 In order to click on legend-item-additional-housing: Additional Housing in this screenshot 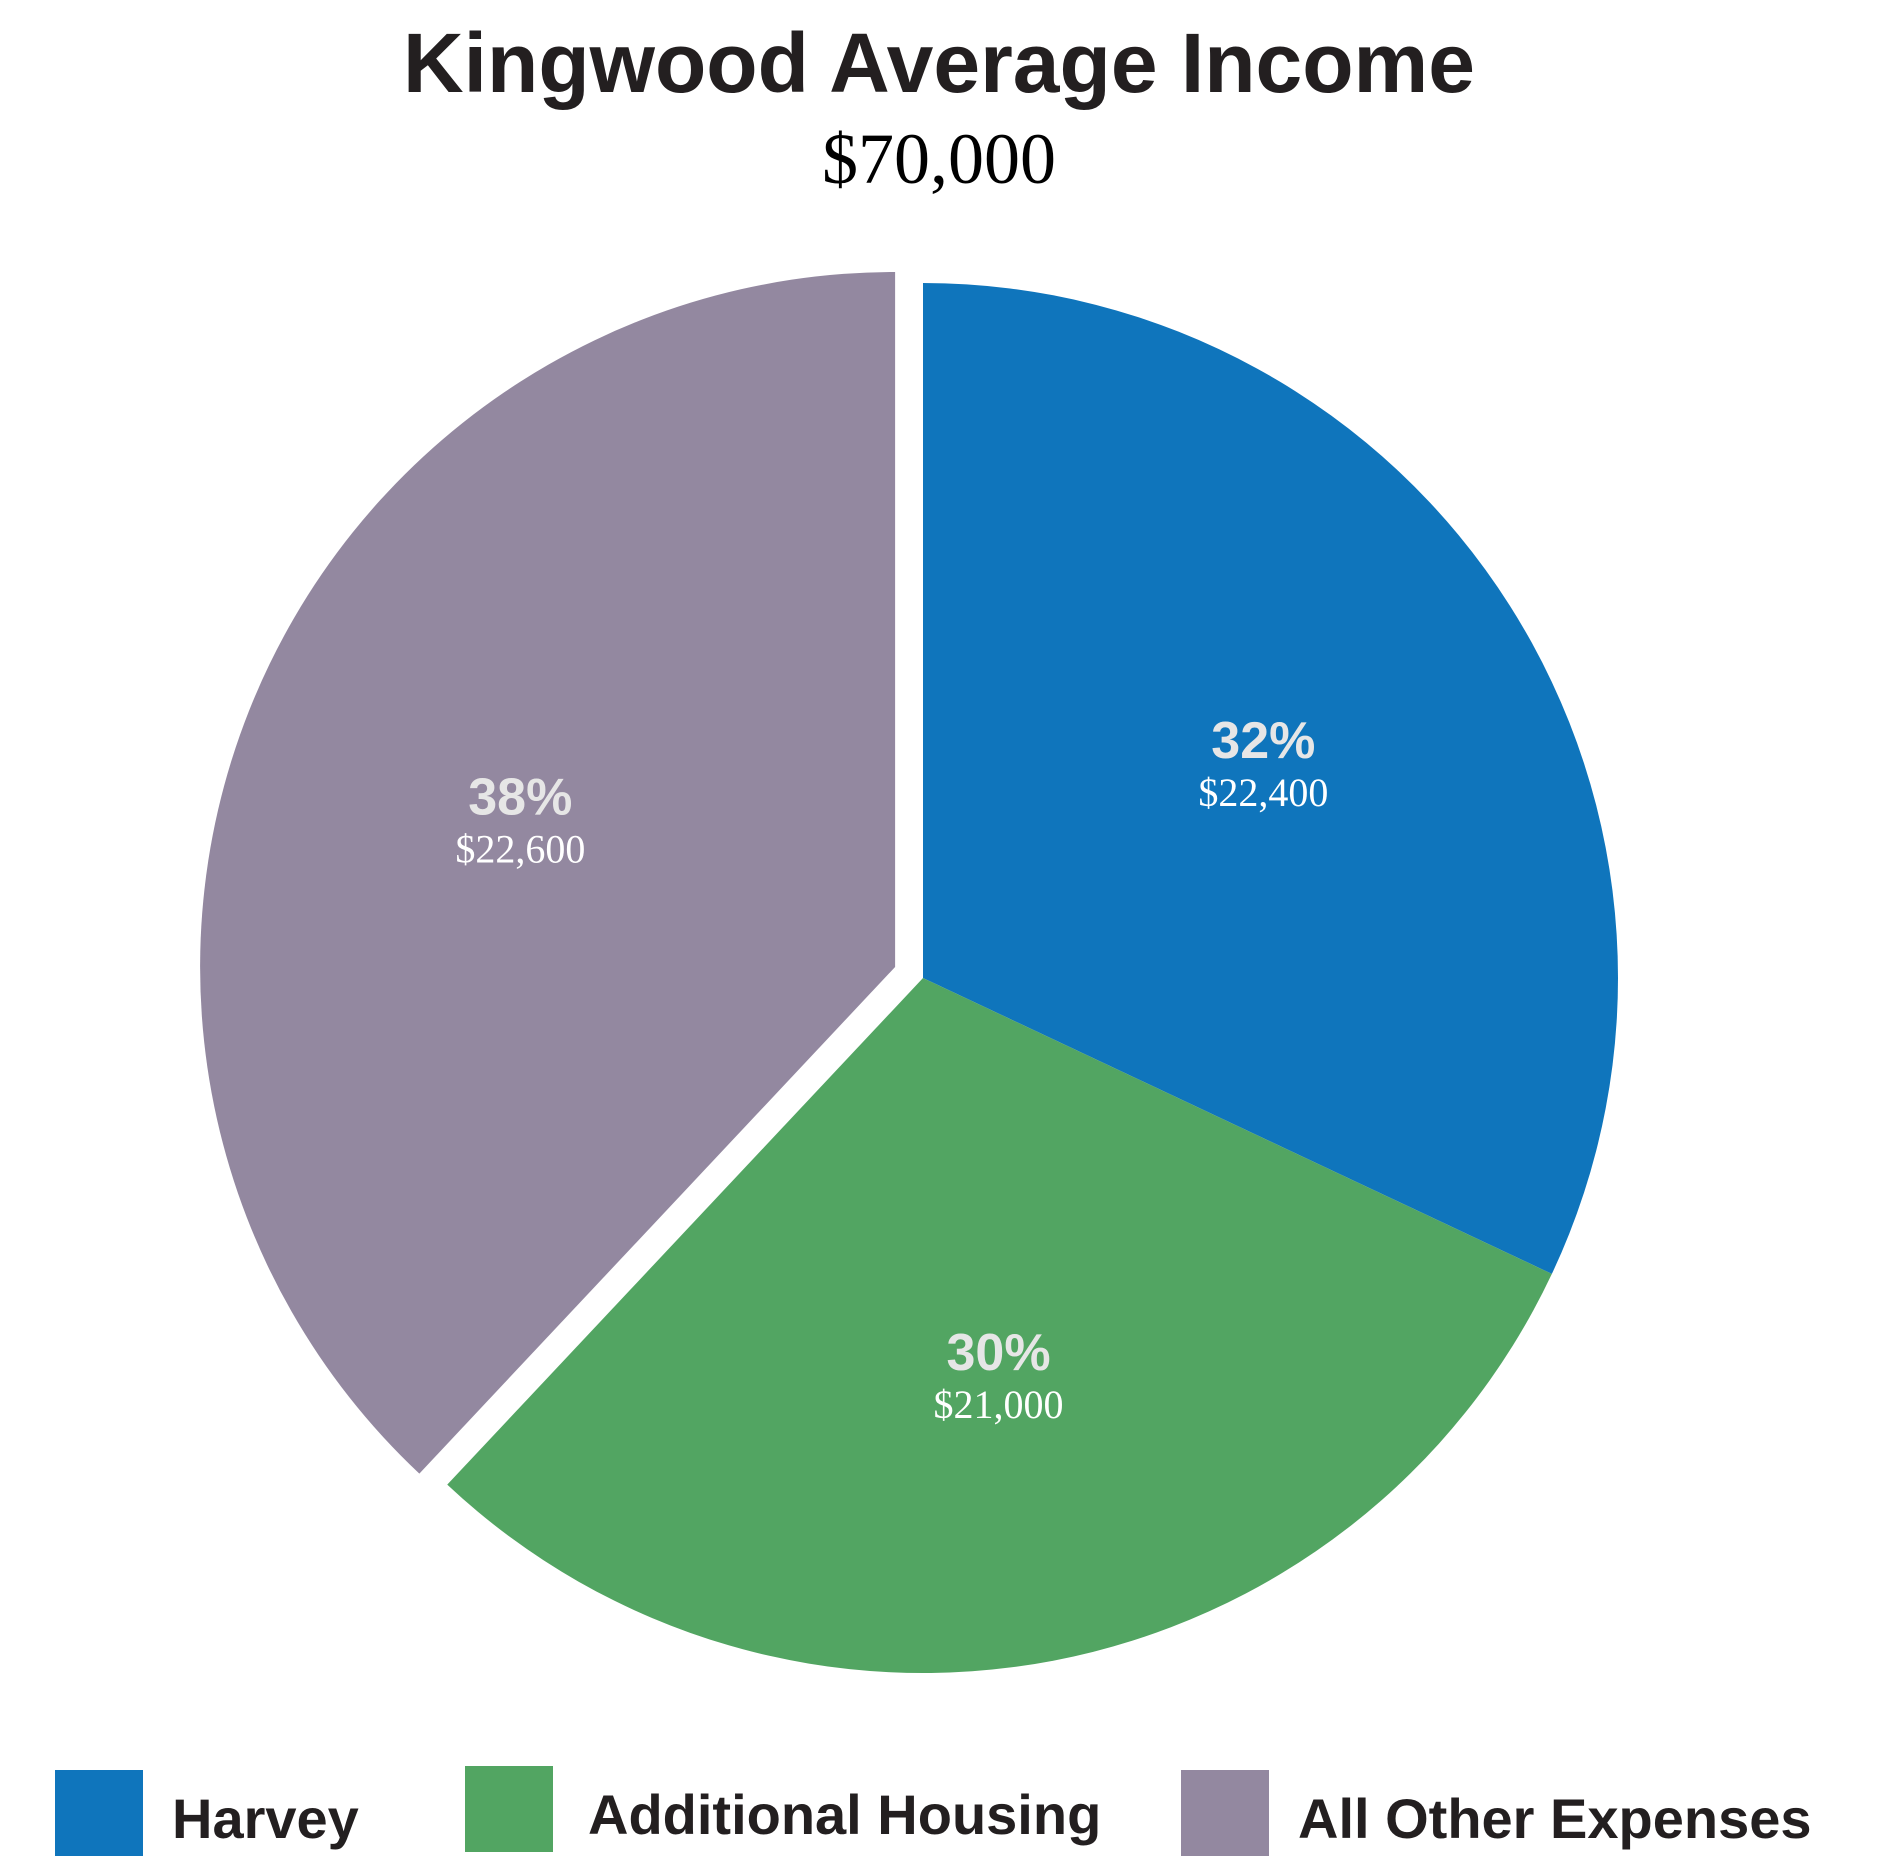, I will do `click(783, 1809)`.